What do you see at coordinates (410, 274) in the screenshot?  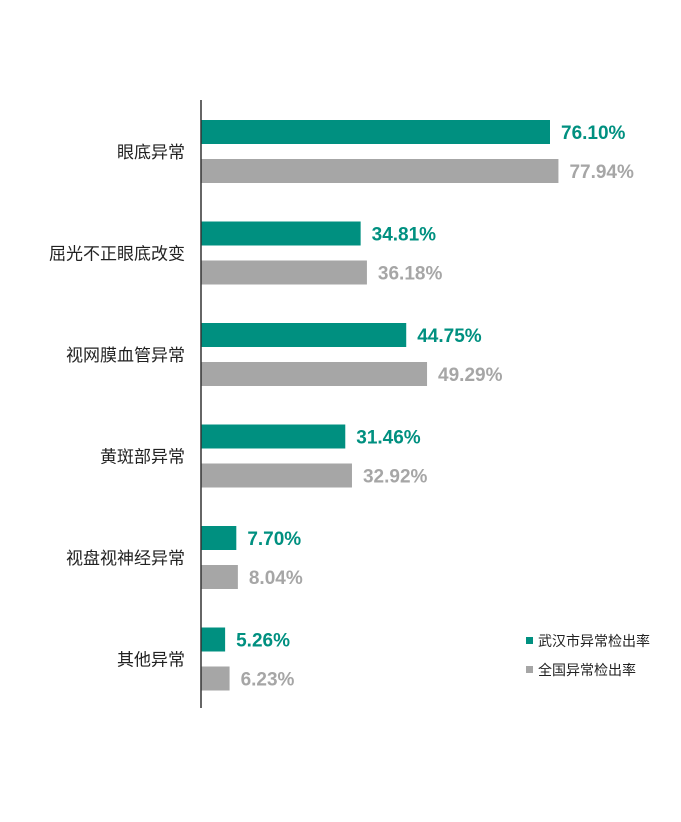 I see `data-label: 36.18%` at bounding box center [410, 274].